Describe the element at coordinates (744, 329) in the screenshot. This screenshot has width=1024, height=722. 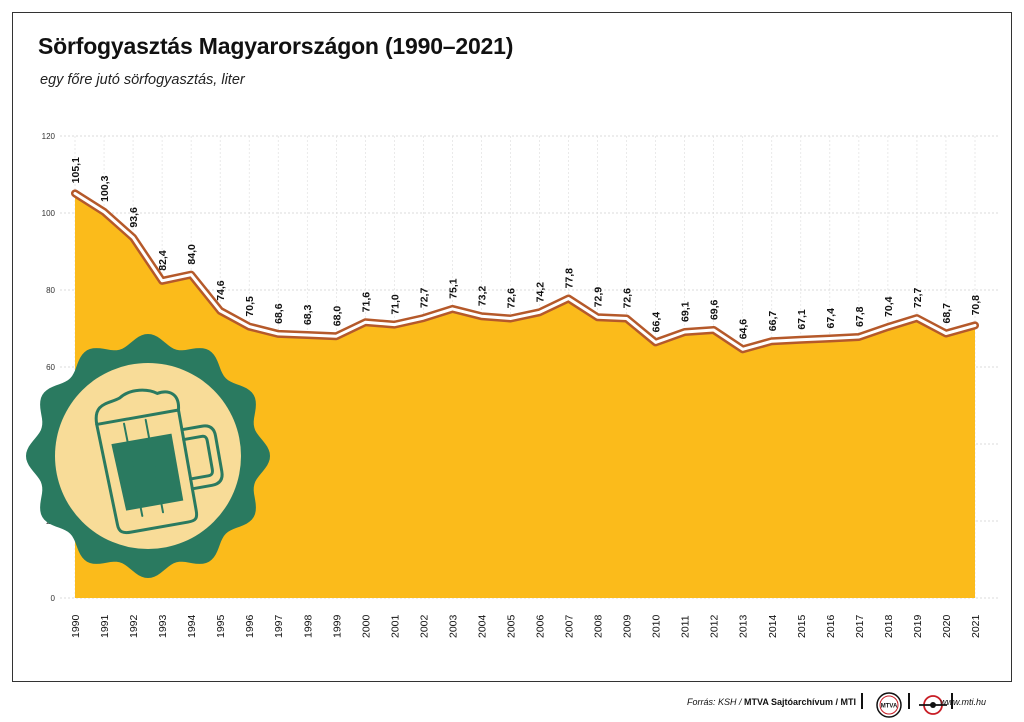
I see `data-label: 64,6` at that location.